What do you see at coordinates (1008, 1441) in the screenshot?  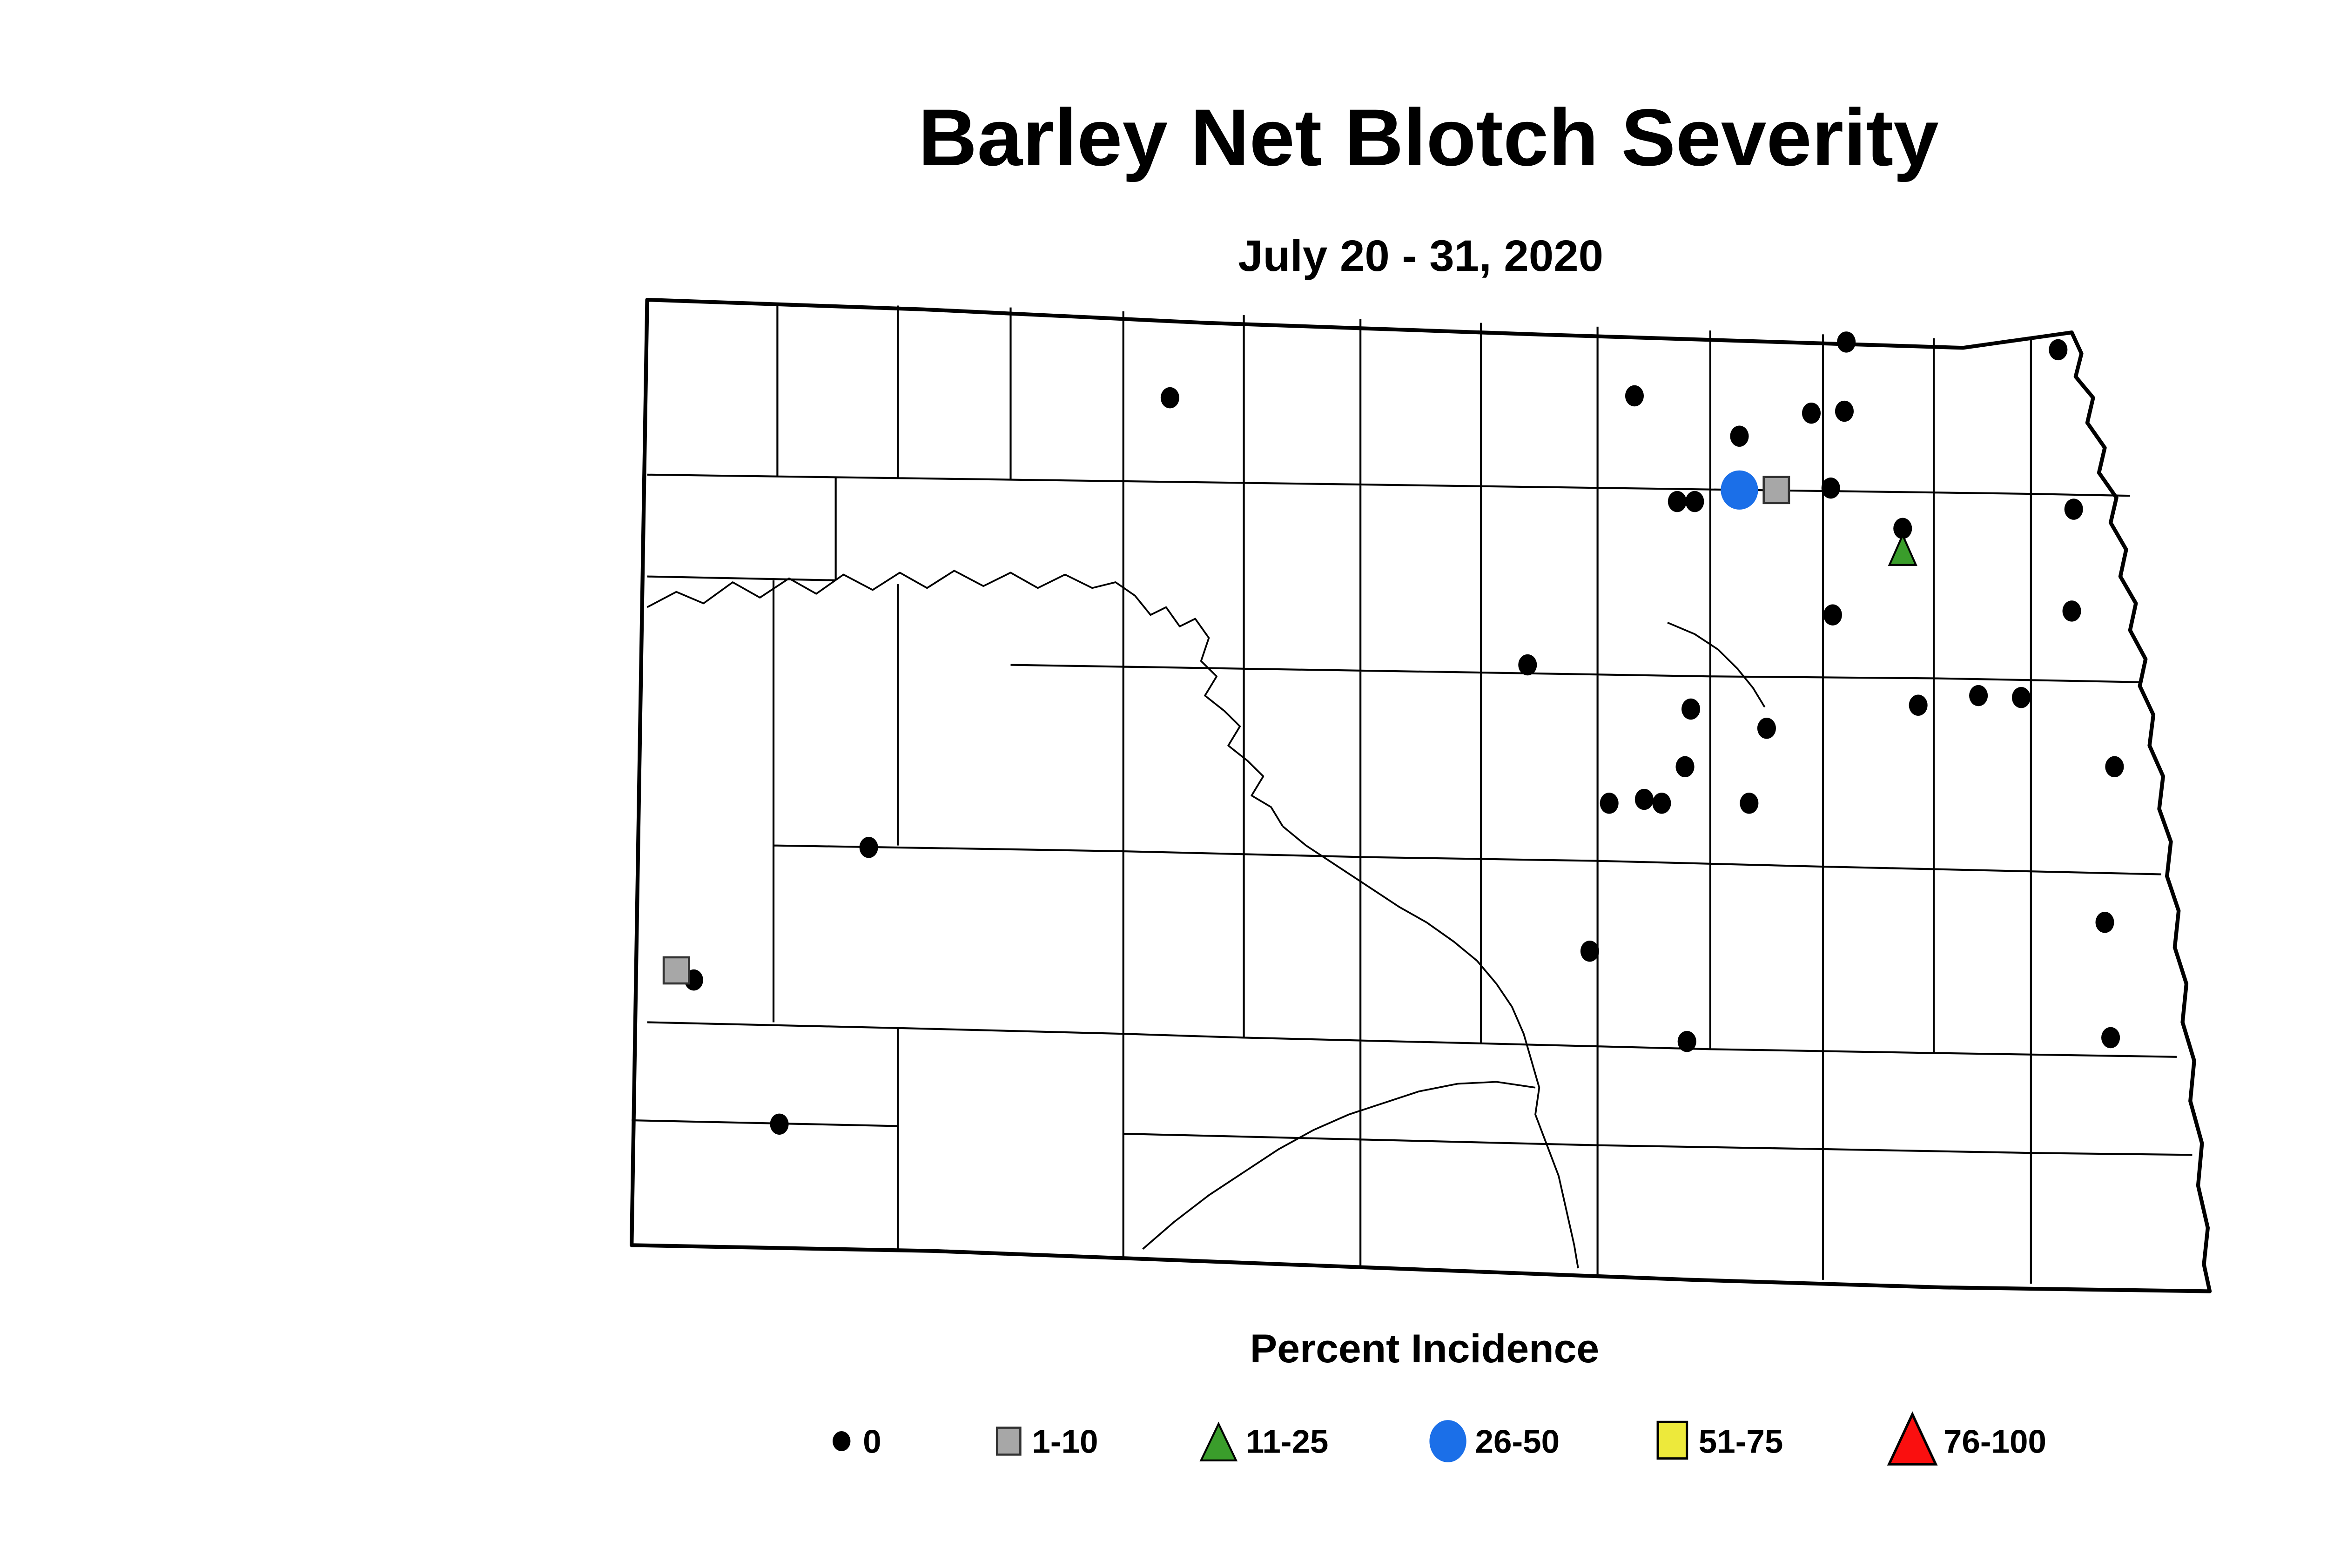 I see `gray-square-icon` at bounding box center [1008, 1441].